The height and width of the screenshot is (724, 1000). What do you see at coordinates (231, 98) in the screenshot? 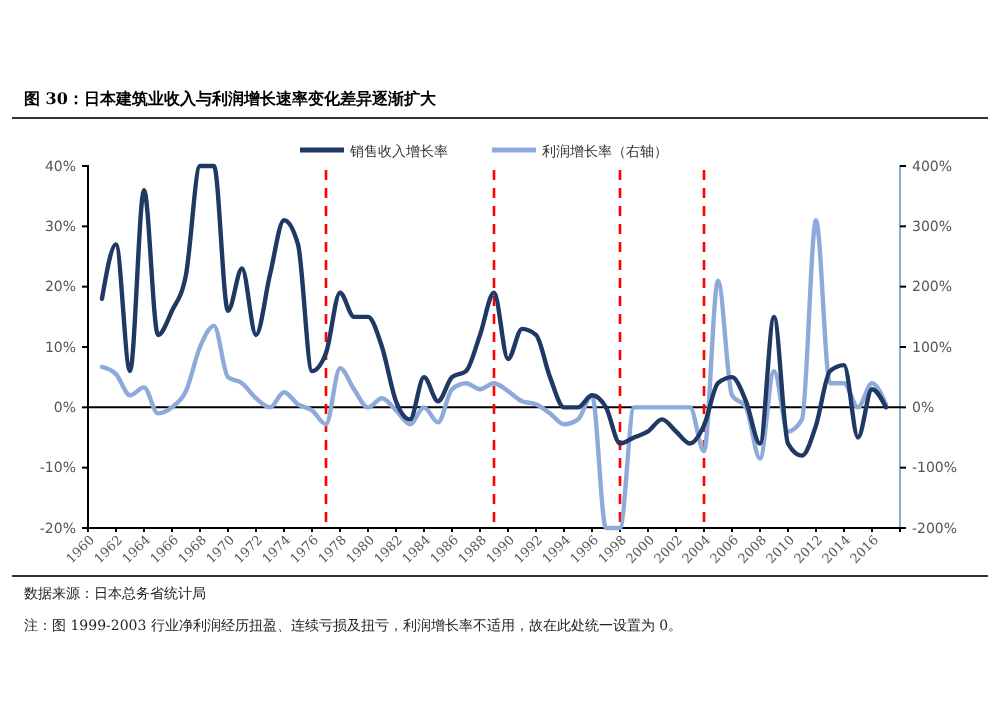
I see `chart-title: 图 30：日本建筑业收入与利润增长速率变化差异逐渐扩大` at bounding box center [231, 98].